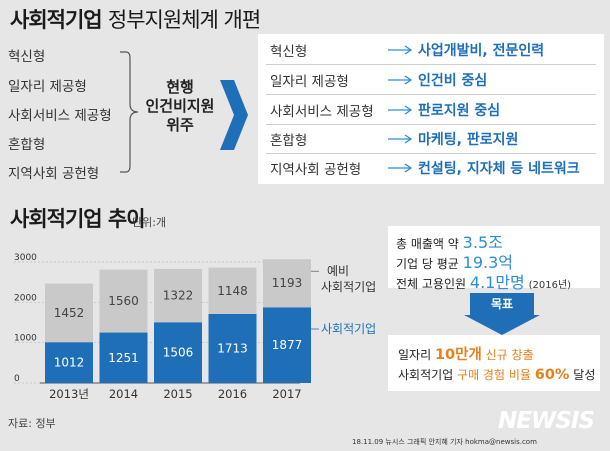  I want to click on page-title-bold: 사회적기업, so click(56, 20).